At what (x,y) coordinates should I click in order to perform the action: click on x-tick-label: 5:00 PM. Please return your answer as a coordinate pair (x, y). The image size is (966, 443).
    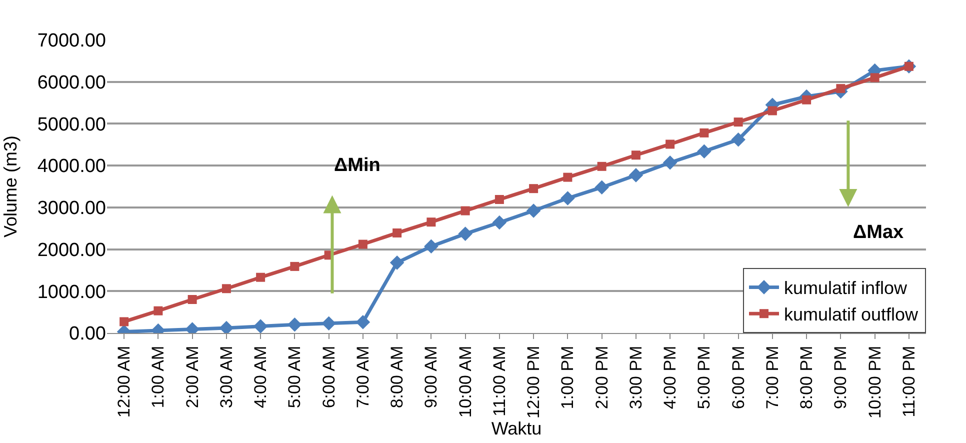
    Looking at the image, I should click on (704, 378).